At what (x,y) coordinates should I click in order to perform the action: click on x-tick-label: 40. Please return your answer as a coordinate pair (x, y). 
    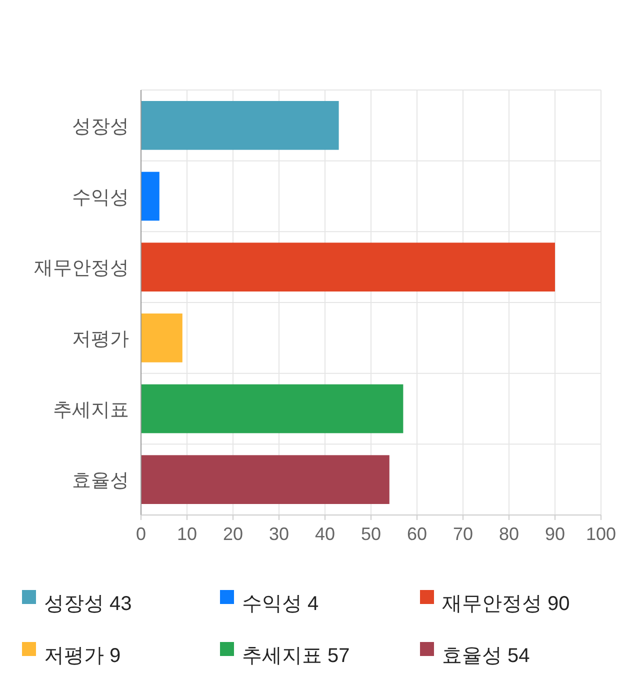
    Looking at the image, I should click on (325, 534).